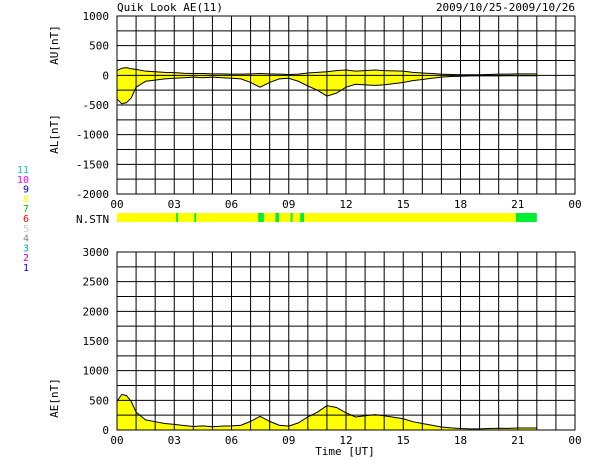 The width and height of the screenshot is (590, 460). What do you see at coordinates (326, 71) in the screenshot?
I see `series-au-line` at bounding box center [326, 71].